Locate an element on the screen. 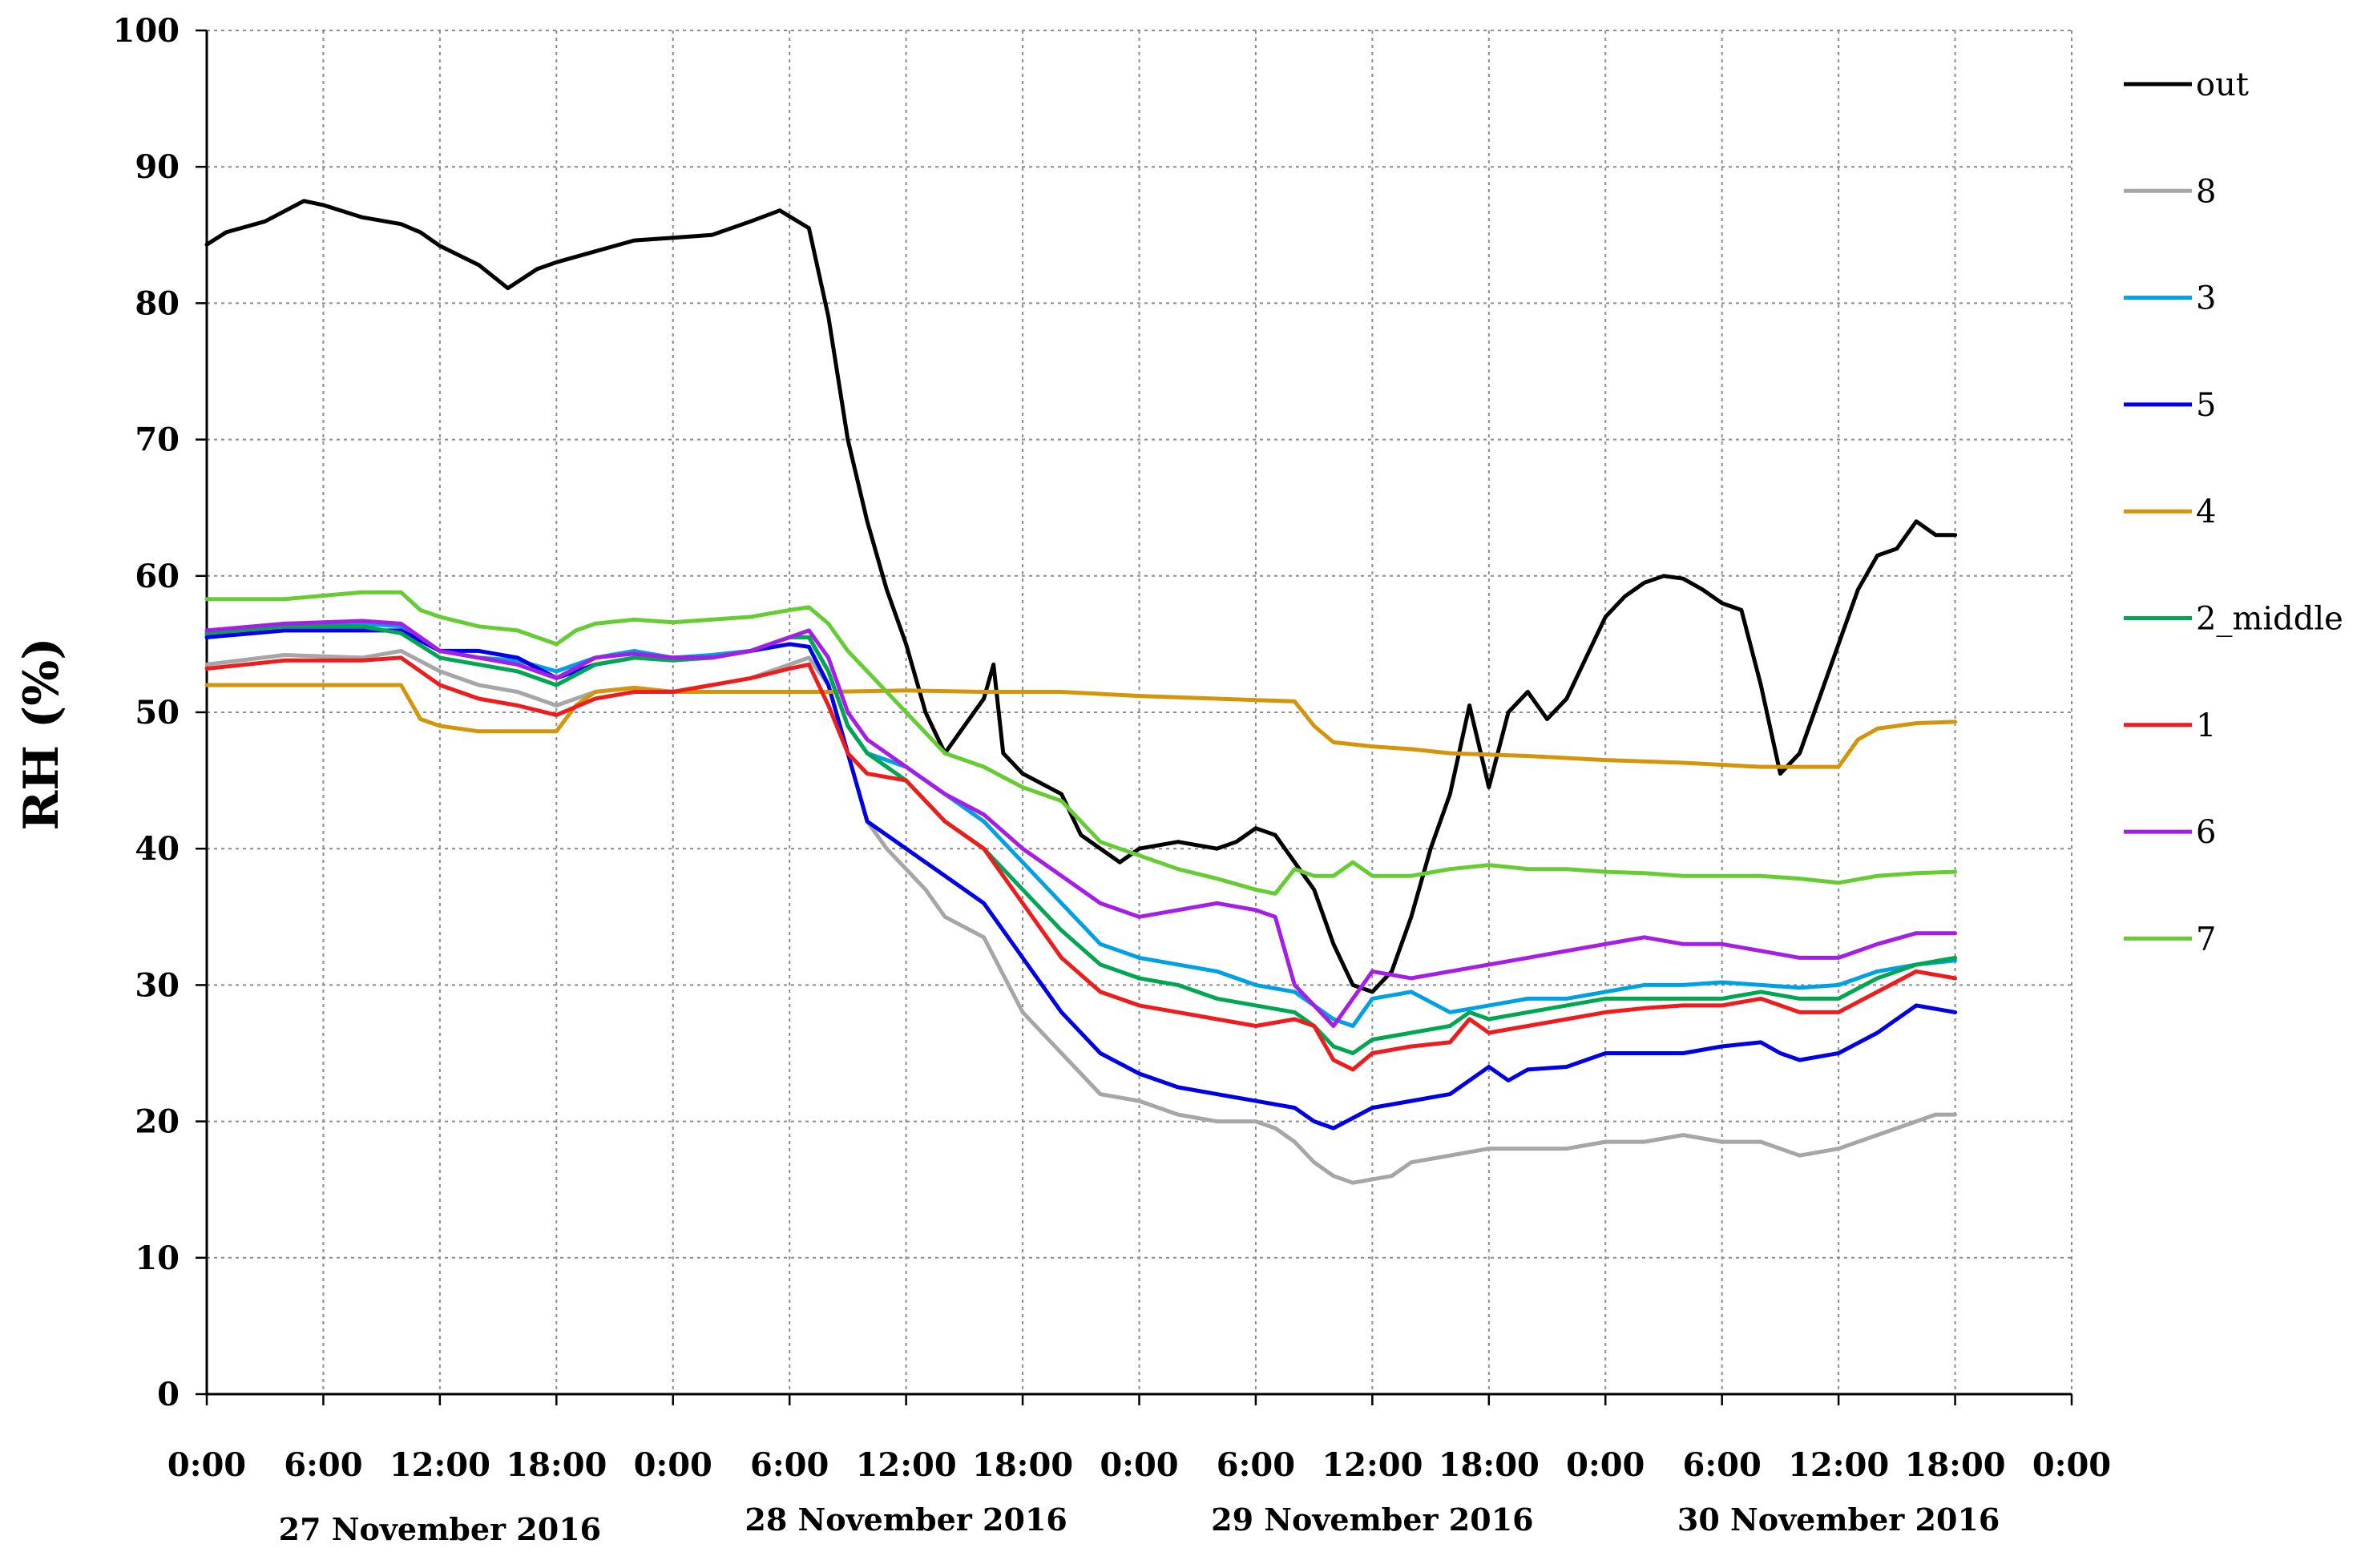  y-tick-label: 90 is located at coordinates (157, 167).